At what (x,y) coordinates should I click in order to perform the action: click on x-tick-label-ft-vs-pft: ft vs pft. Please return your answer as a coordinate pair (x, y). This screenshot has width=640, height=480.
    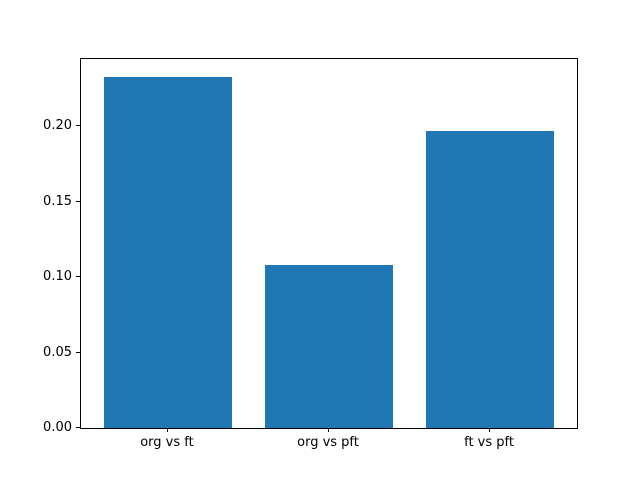
    Looking at the image, I should click on (489, 442).